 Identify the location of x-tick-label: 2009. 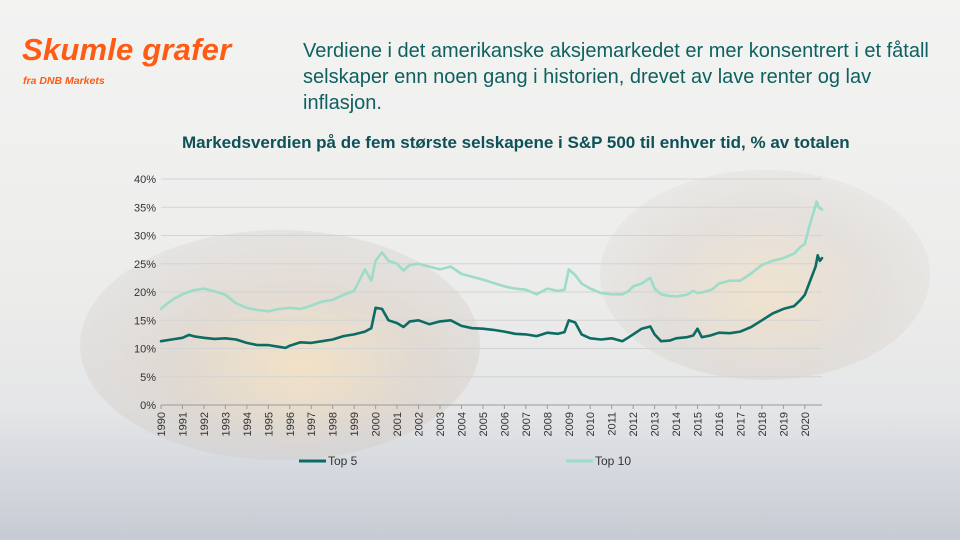
(570, 424).